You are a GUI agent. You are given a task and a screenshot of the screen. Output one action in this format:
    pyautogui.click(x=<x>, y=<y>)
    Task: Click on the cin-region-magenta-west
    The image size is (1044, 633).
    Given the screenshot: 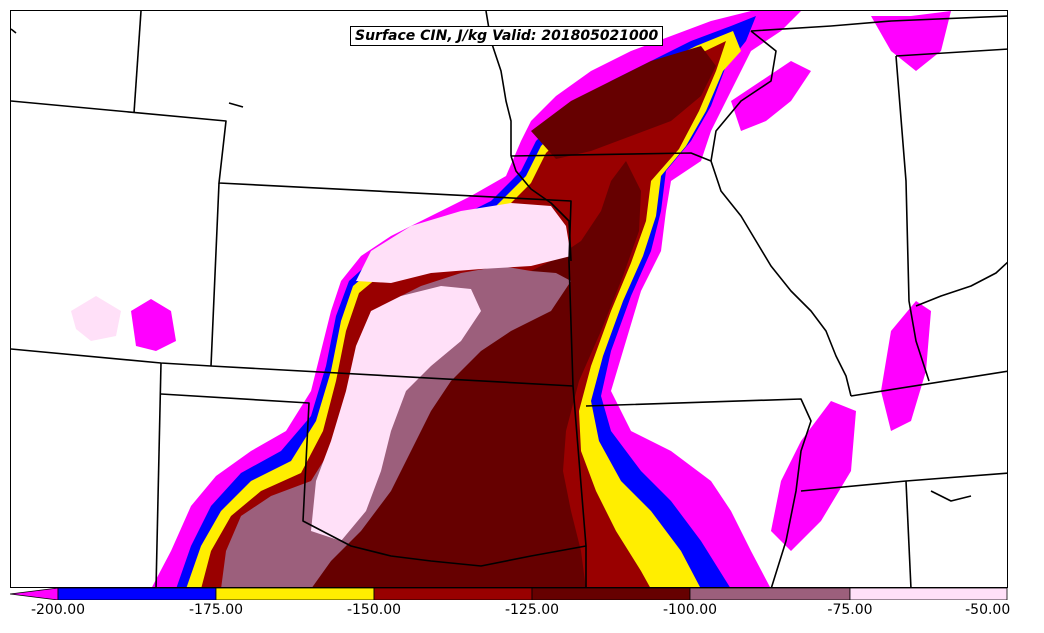 What is the action you would take?
    pyautogui.click(x=153, y=325)
    